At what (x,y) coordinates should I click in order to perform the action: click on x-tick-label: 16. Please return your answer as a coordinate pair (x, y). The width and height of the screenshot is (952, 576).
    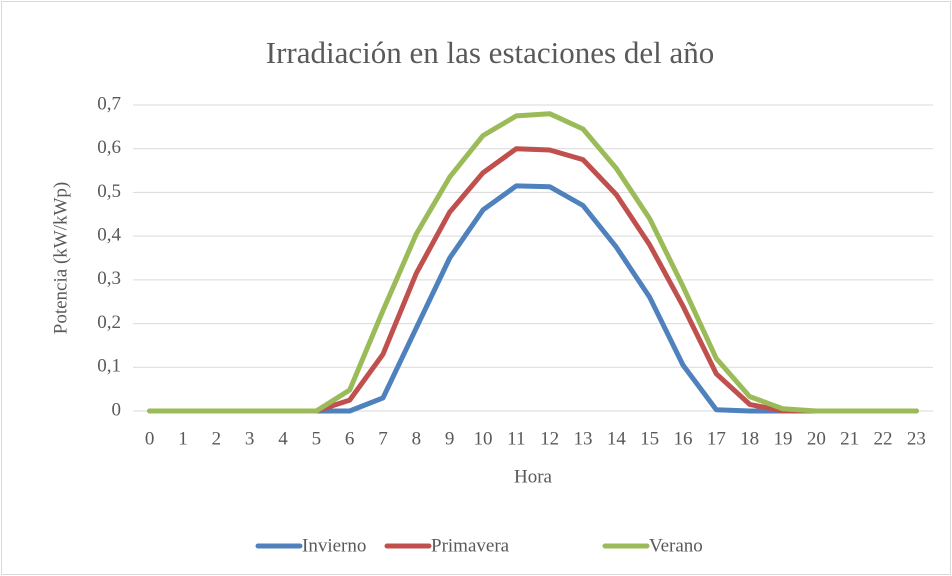
    Looking at the image, I should click on (683, 438).